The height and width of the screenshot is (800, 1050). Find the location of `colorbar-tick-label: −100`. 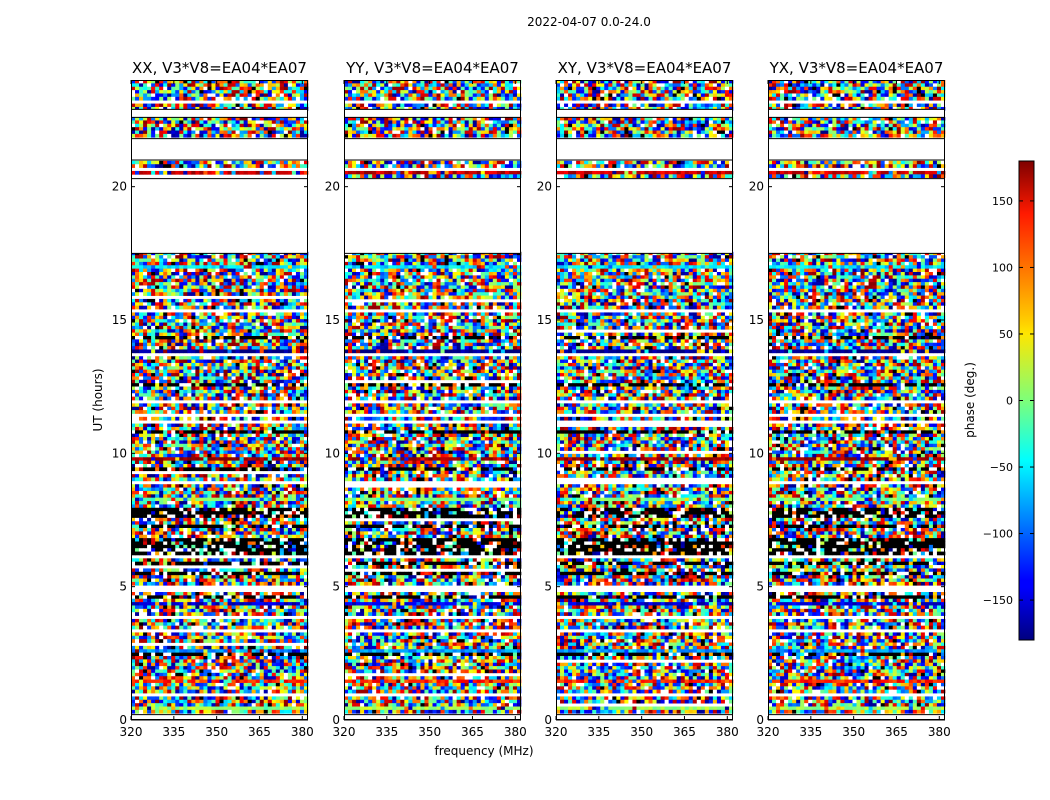

colorbar-tick-label: −100 is located at coordinates (998, 534).